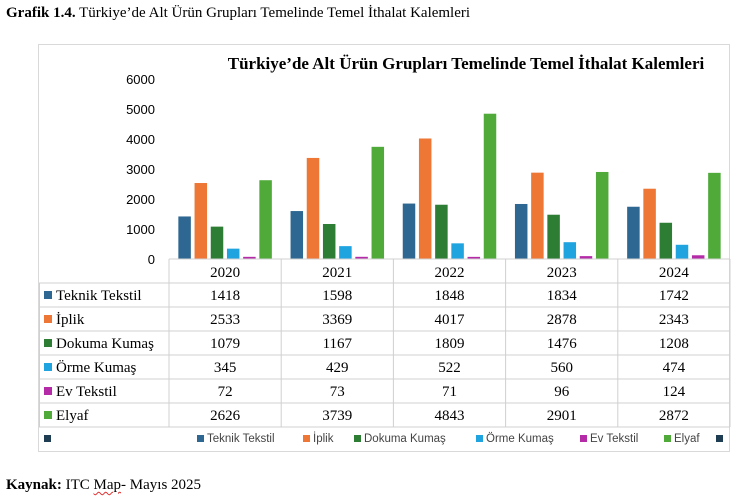 The width and height of the screenshot is (750, 497). What do you see at coordinates (225, 273) in the screenshot?
I see `category-label: 2020` at bounding box center [225, 273].